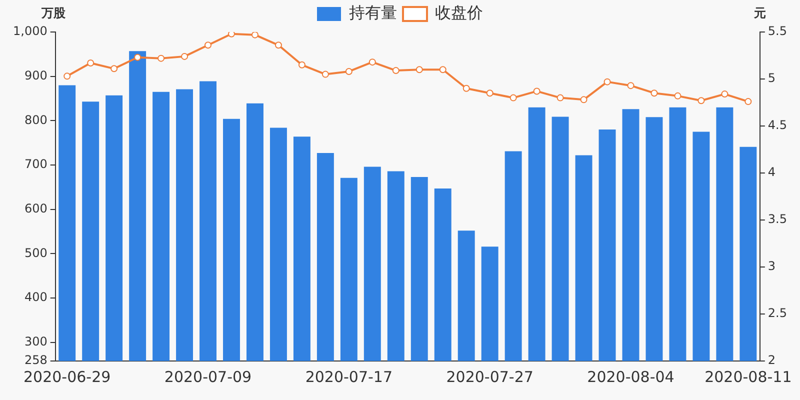  What do you see at coordinates (349, 377) in the screenshot?
I see `x-tick-label: 2020-07-17` at bounding box center [349, 377].